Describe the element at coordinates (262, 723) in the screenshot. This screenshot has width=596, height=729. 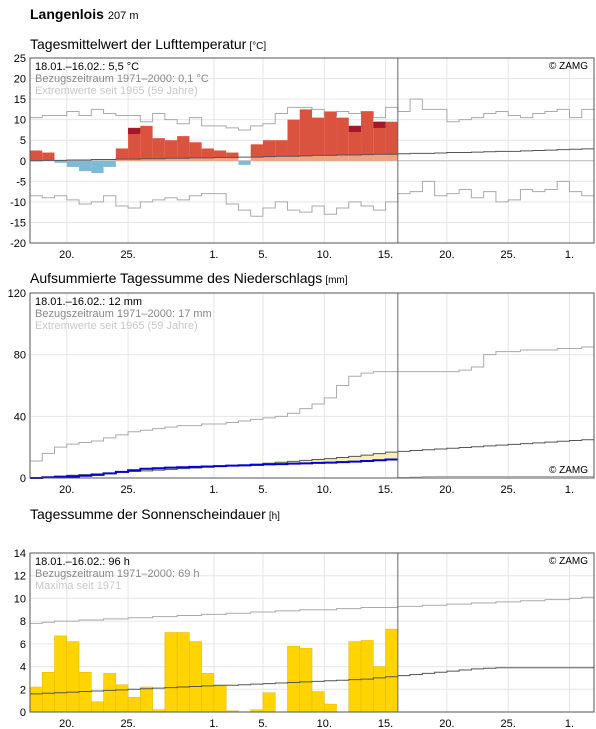
I see `sun-xtick-label: 5.` at that location.